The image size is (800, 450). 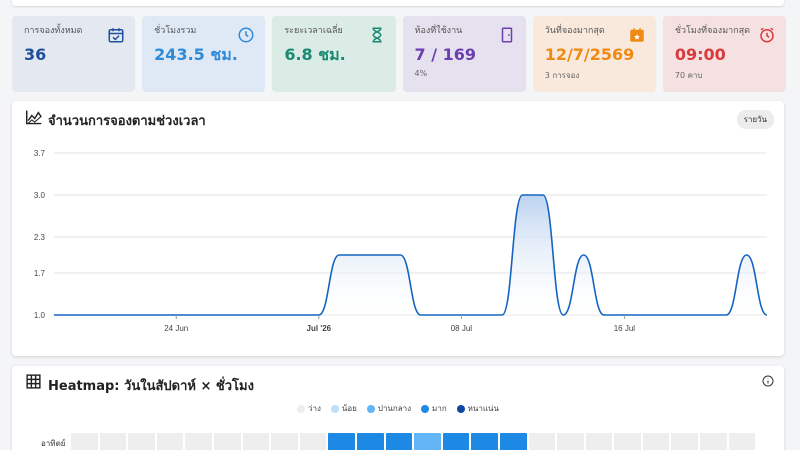 I want to click on stat-sub: 4%, so click(x=421, y=73).